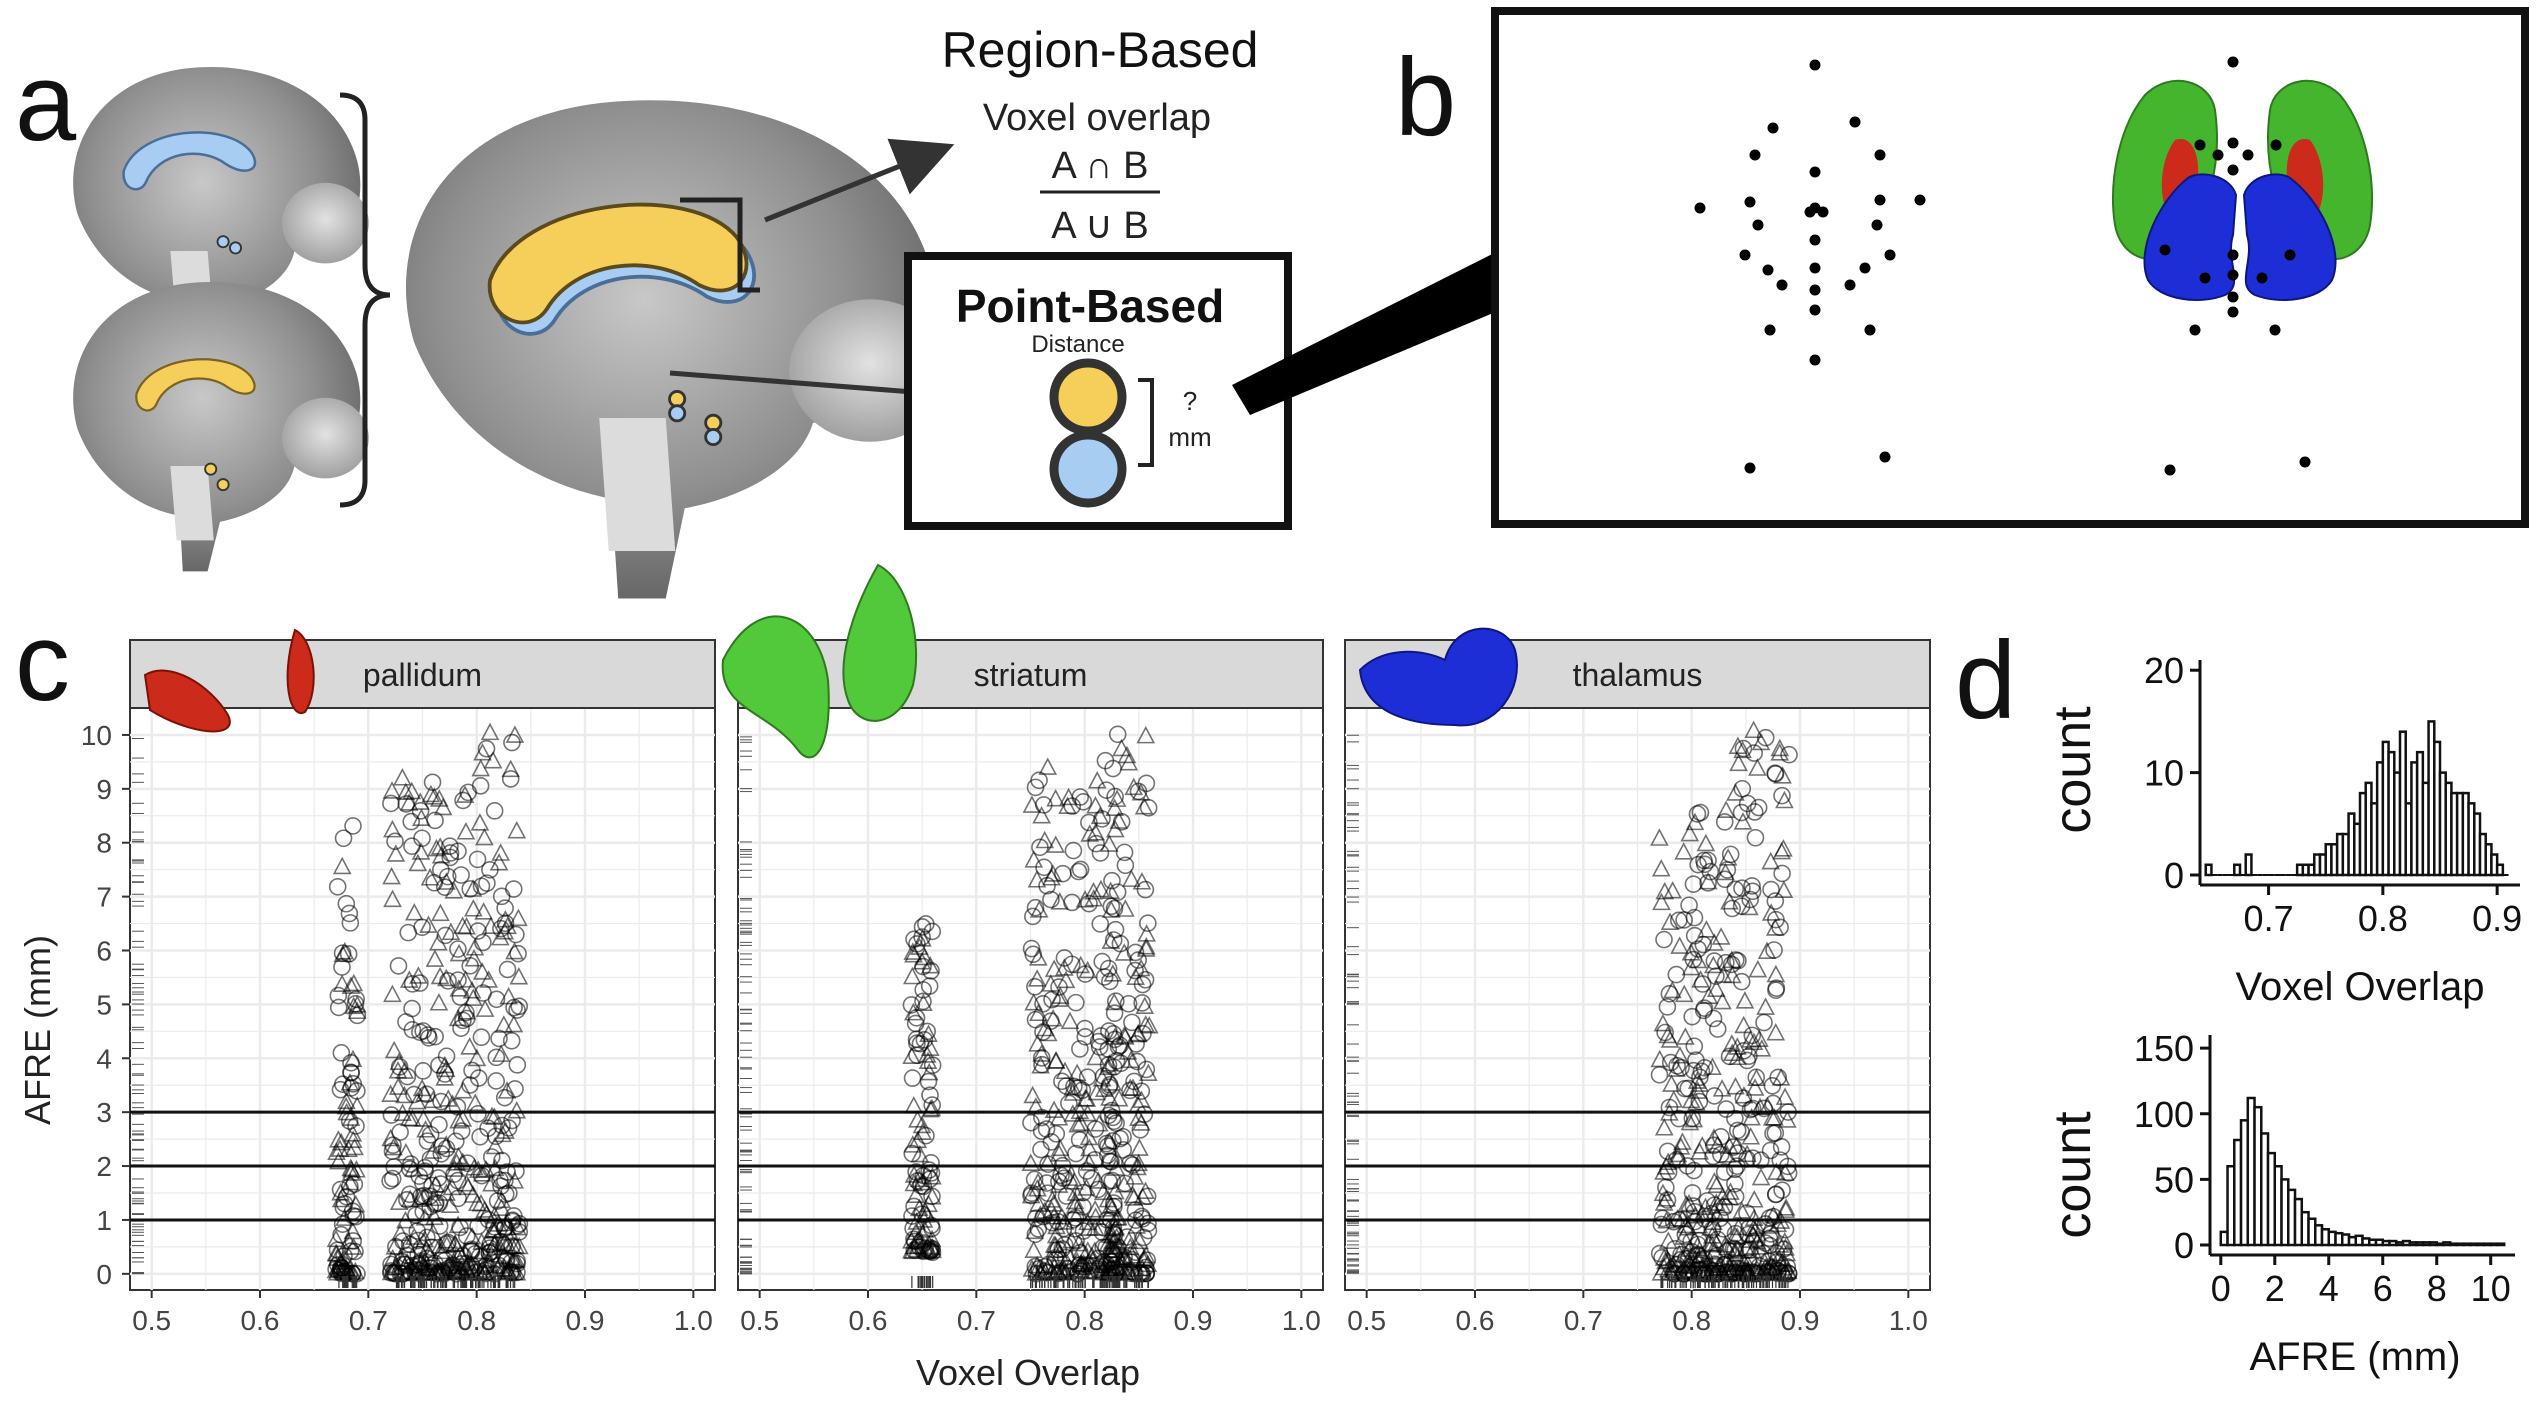 This screenshot has width=2540, height=1402. I want to click on pallidum-right-icon, so click(300, 671).